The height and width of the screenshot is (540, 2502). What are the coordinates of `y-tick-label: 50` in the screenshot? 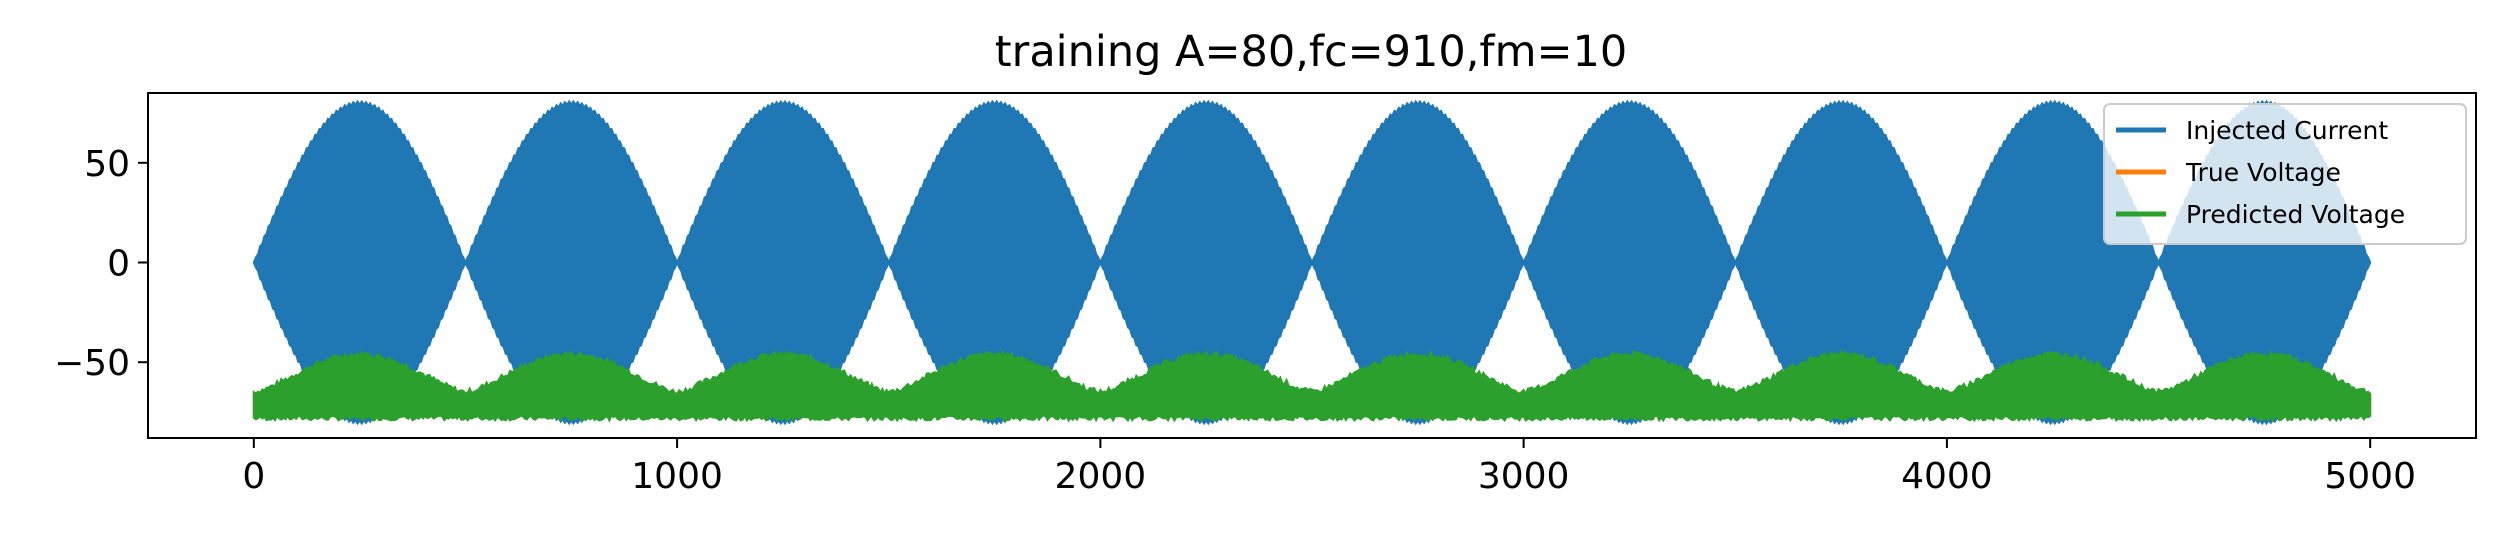 It's located at (107, 164).